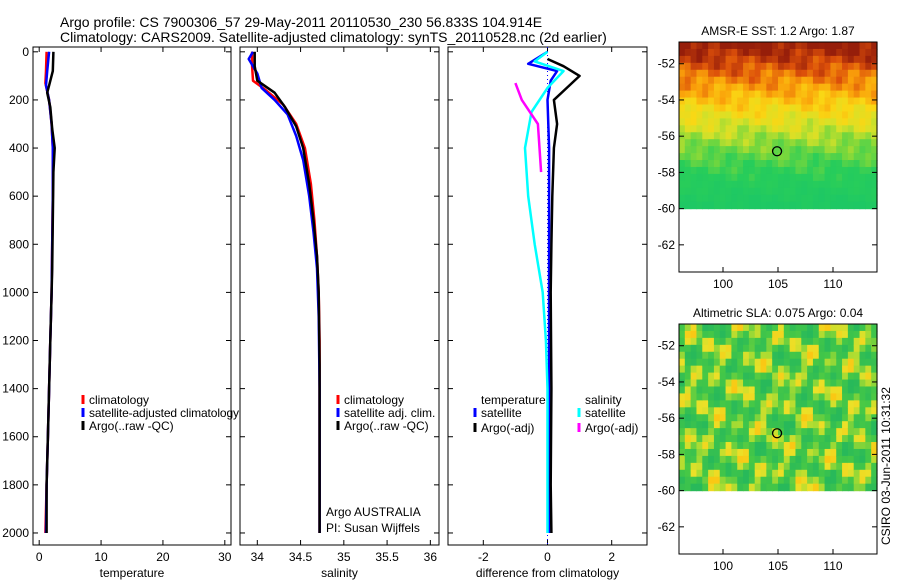 This screenshot has height=580, width=900. What do you see at coordinates (667, 454) in the screenshot?
I see `sla-map-ytick-label: -58` at bounding box center [667, 454].